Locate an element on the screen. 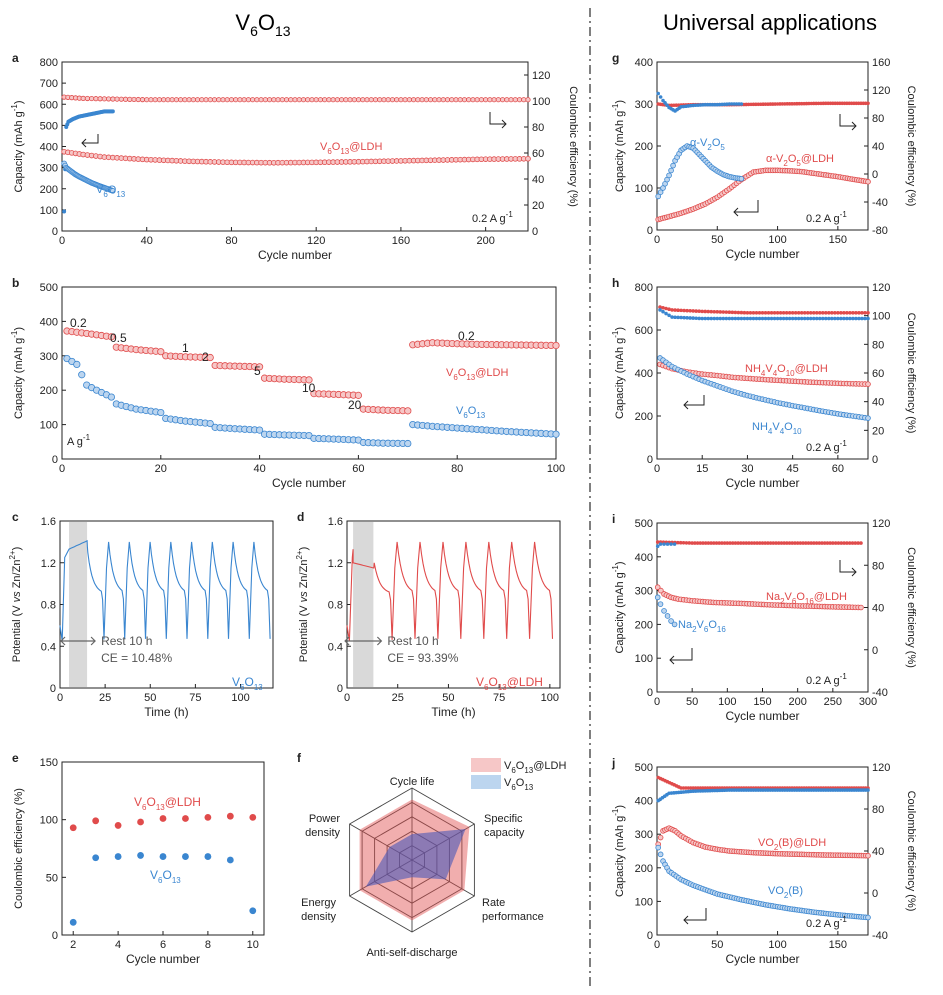 The width and height of the screenshot is (943, 995). y2-tick-label: 120 is located at coordinates (881, 288).